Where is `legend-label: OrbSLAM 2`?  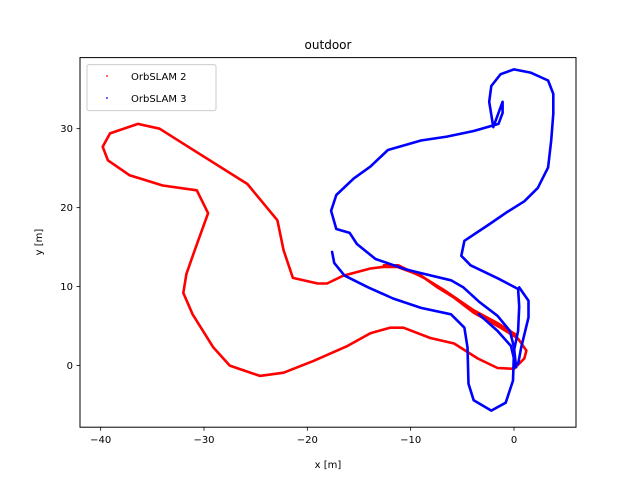
legend-label: OrbSLAM 2 is located at coordinates (159, 77).